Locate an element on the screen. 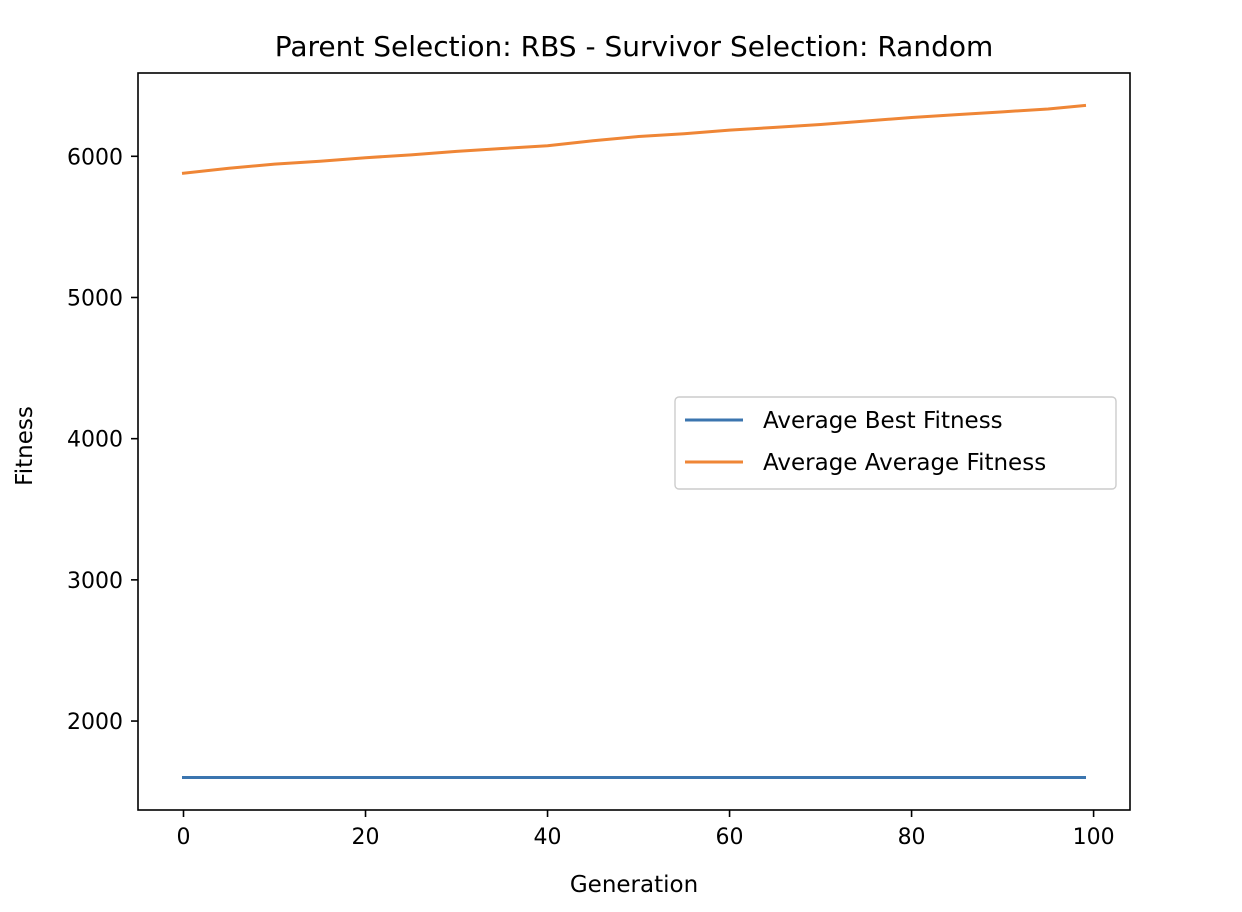 The height and width of the screenshot is (912, 1242). x-tick-label: 80 is located at coordinates (912, 837).